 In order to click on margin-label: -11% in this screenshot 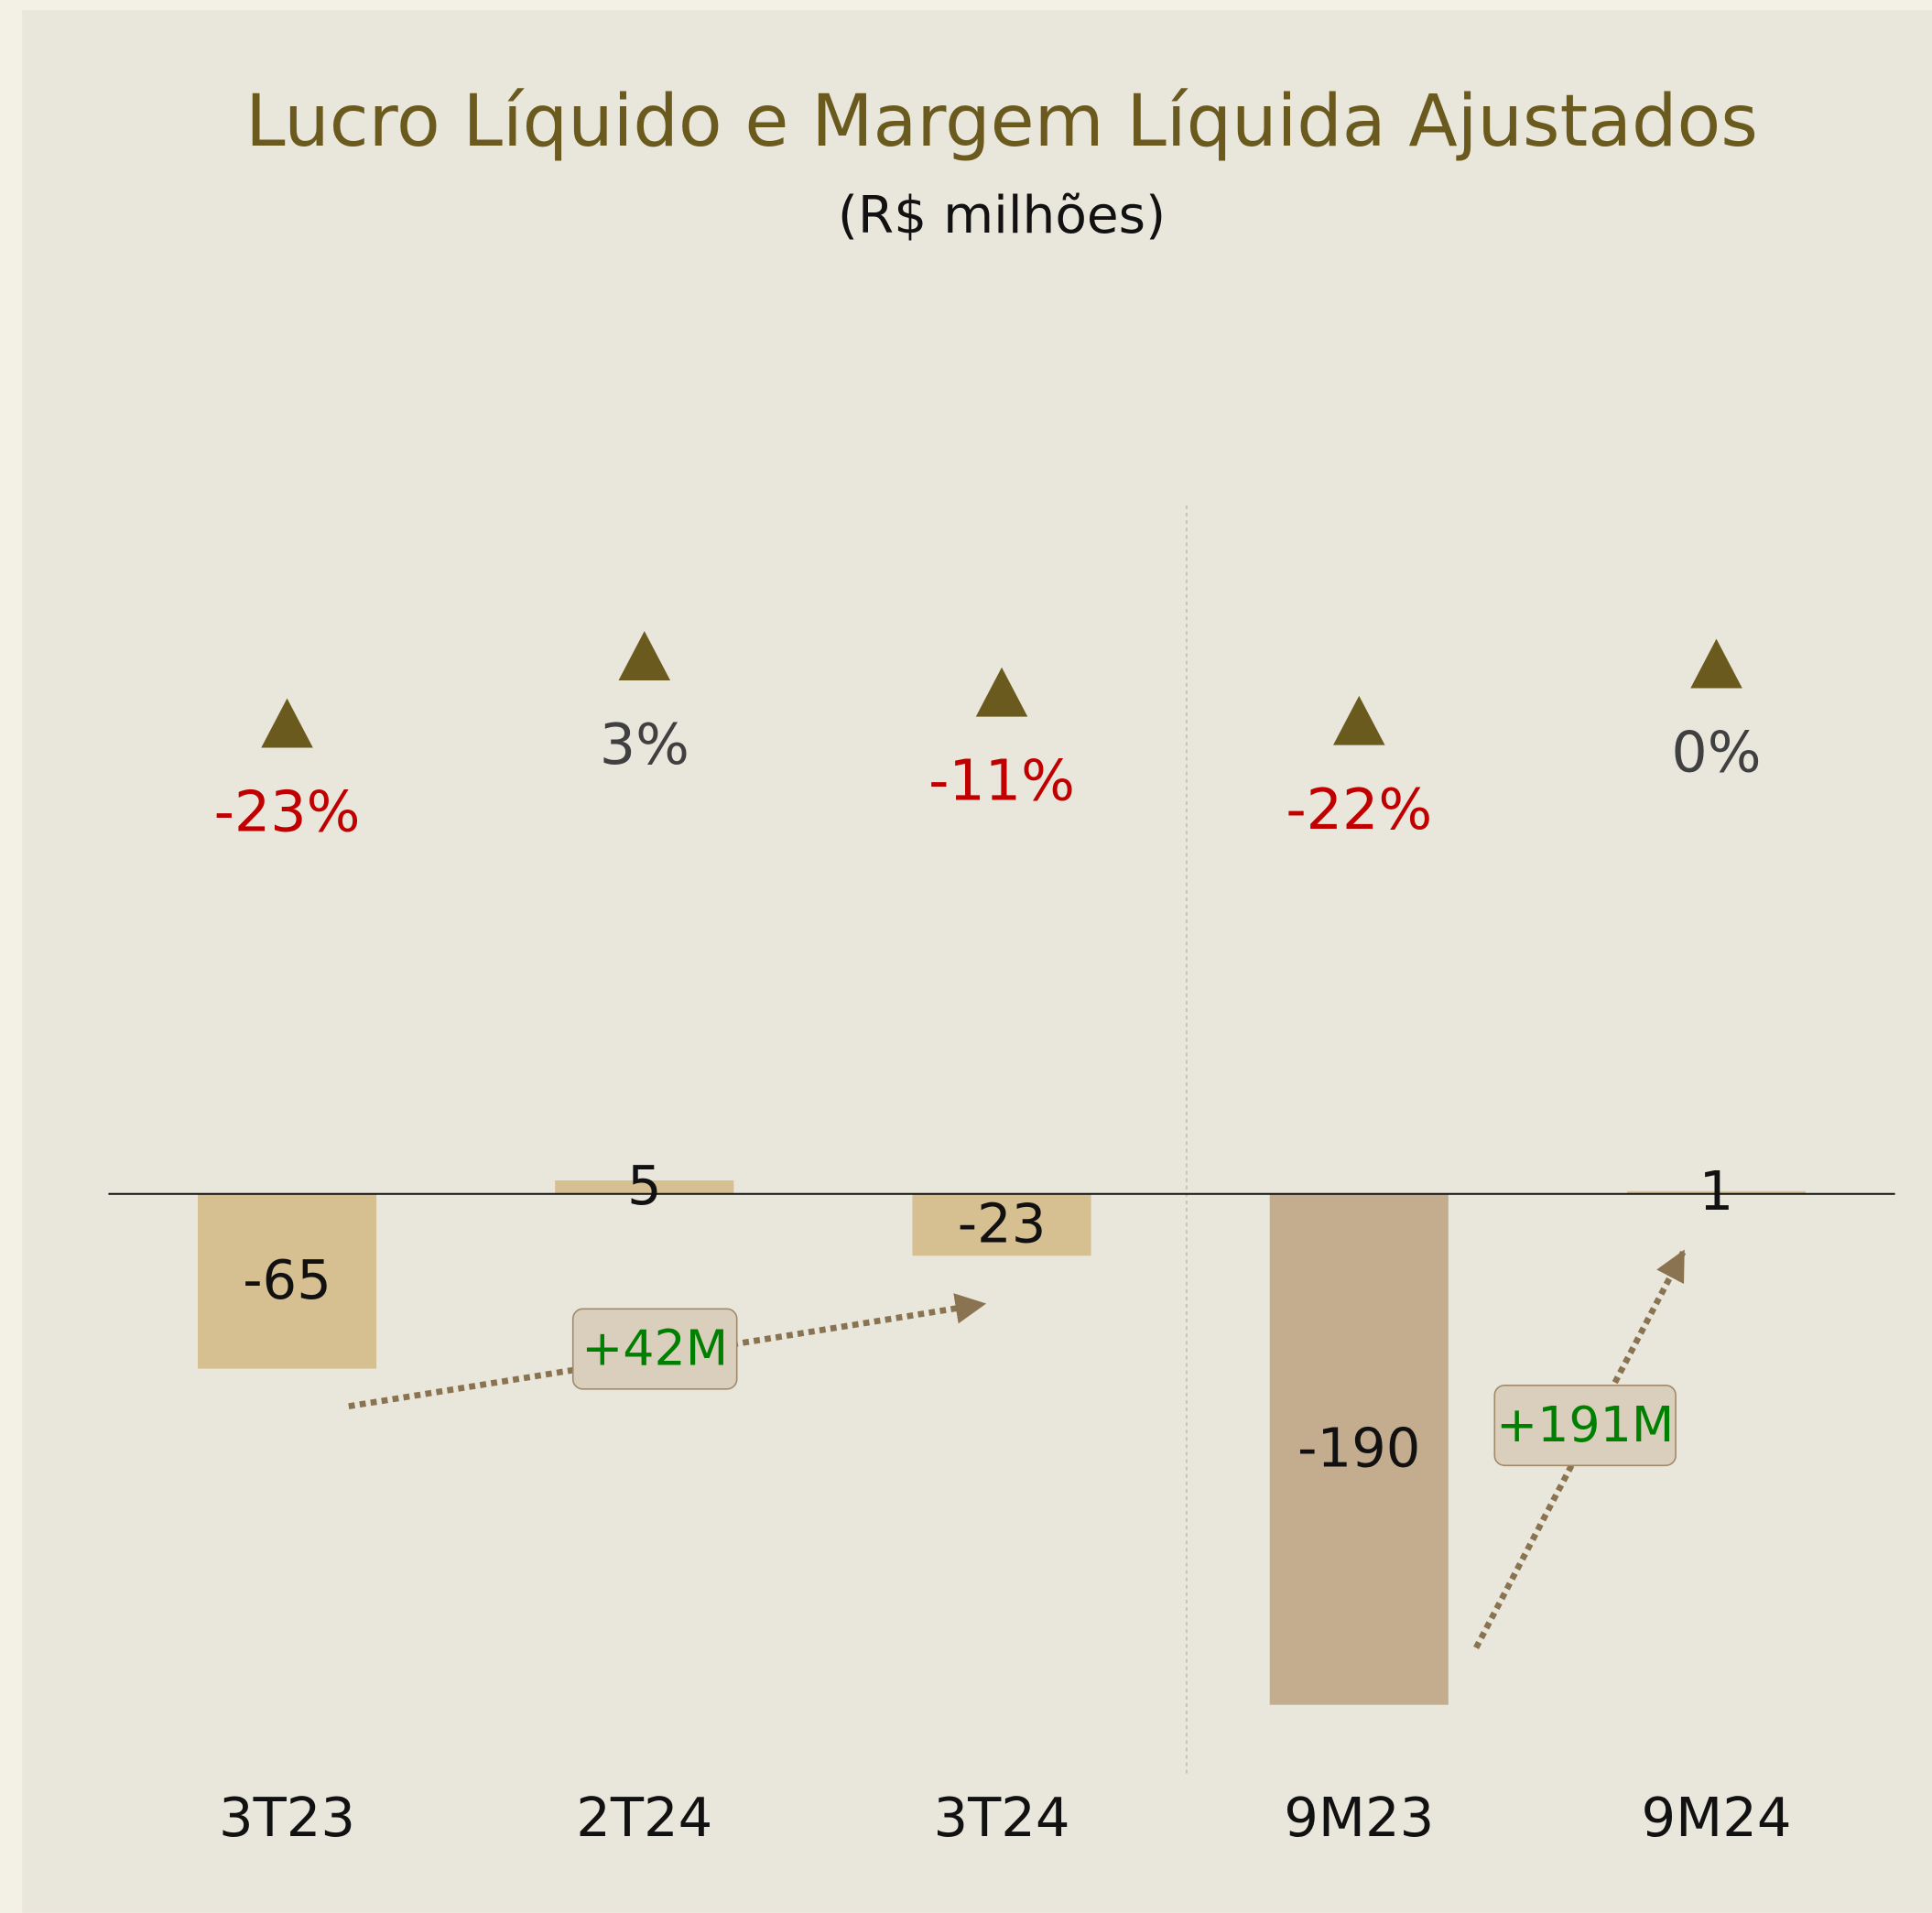, I will do `click(1001, 781)`.